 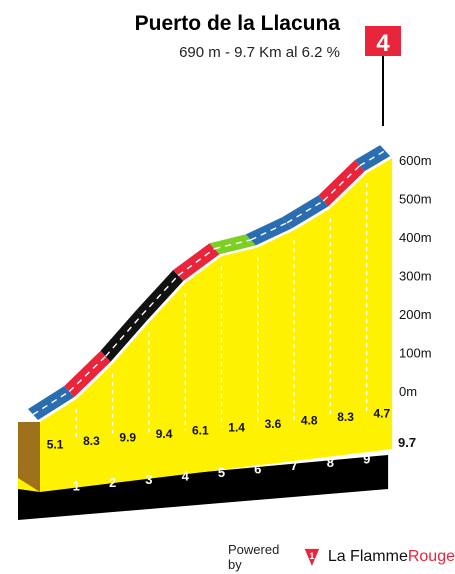 What do you see at coordinates (367, 556) in the screenshot?
I see `brand-prefix: La Flamme` at bounding box center [367, 556].